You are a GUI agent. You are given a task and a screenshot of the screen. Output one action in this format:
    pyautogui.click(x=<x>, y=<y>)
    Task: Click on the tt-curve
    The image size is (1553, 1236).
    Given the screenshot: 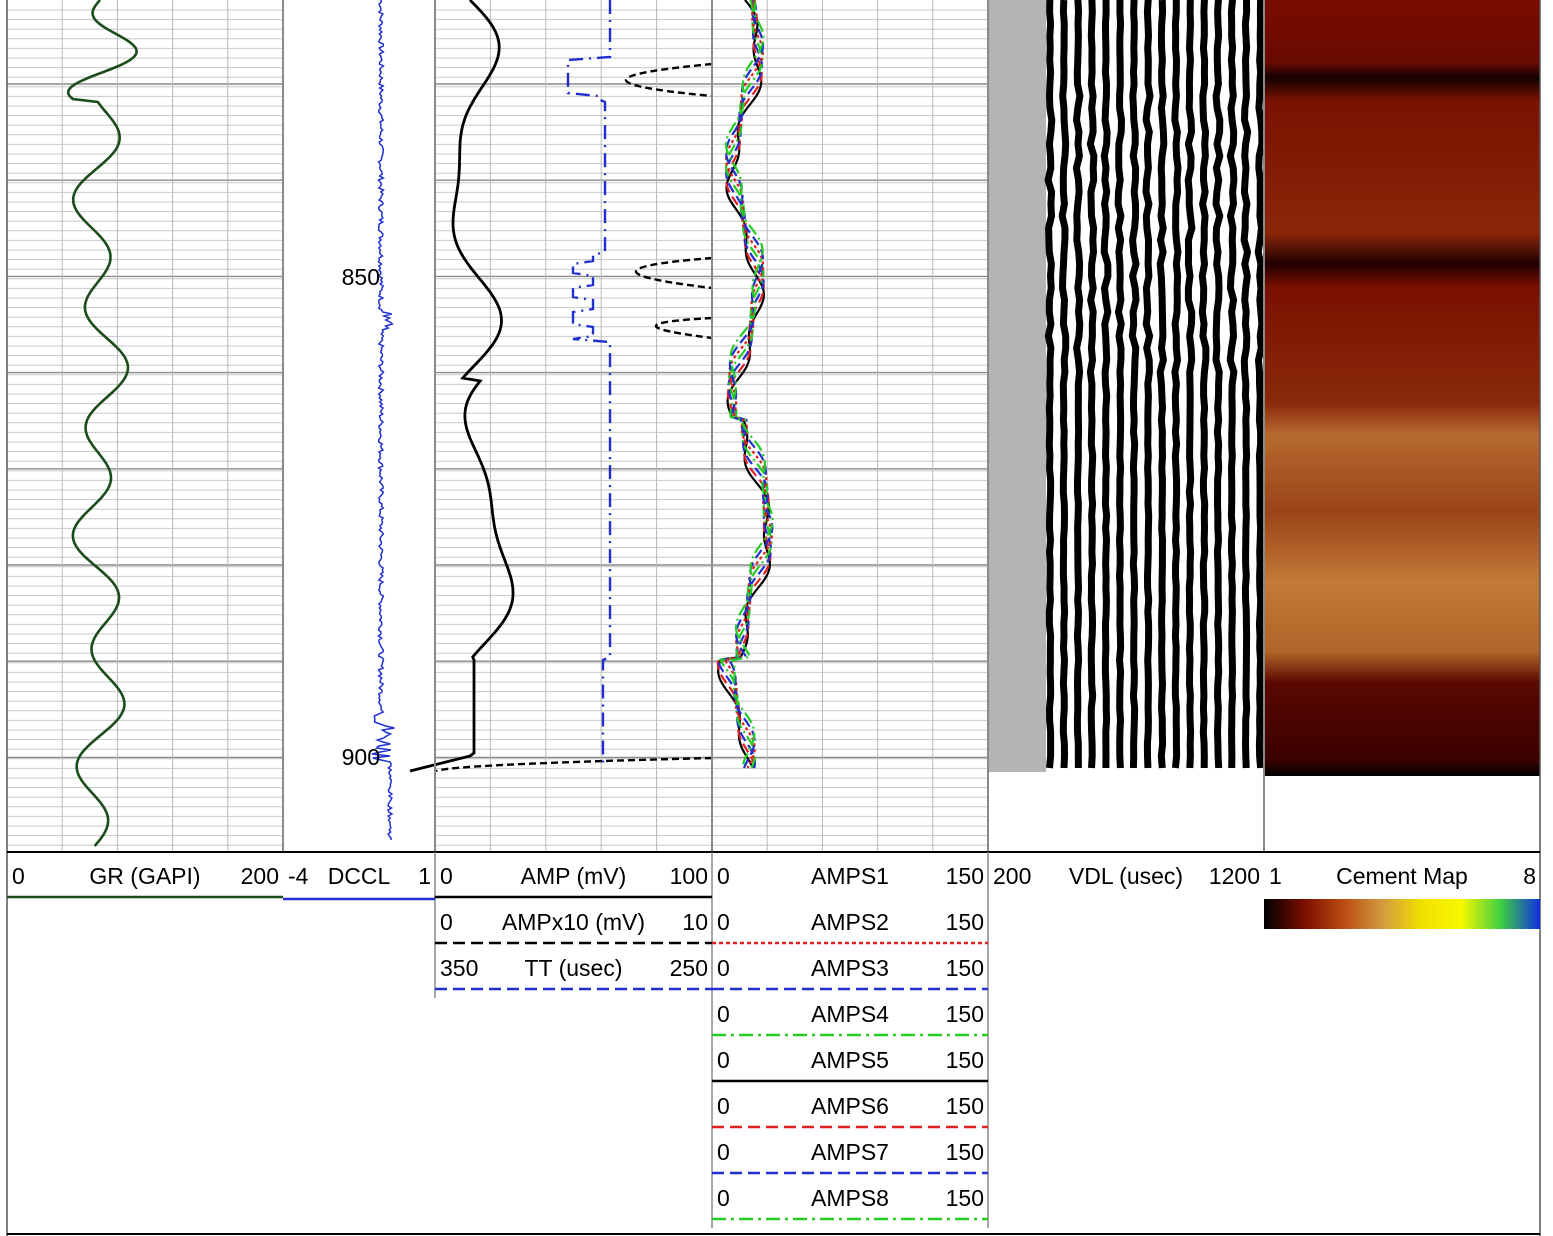 What is the action you would take?
    pyautogui.click(x=589, y=384)
    